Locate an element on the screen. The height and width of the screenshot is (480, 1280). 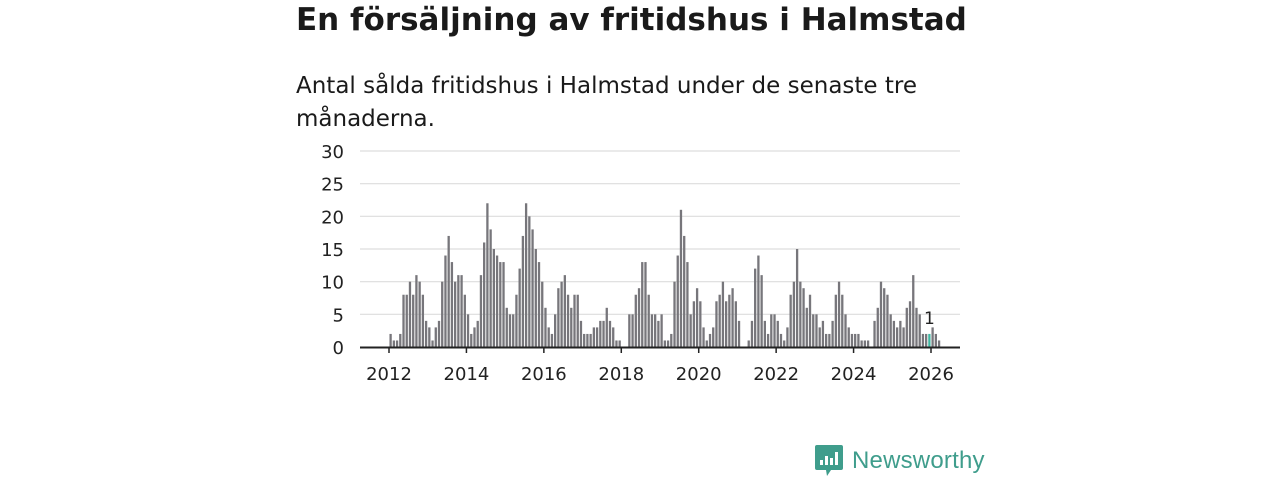
y-axis-ticks: 0 5 10 15 20 25 30 is located at coordinates (332, 250).